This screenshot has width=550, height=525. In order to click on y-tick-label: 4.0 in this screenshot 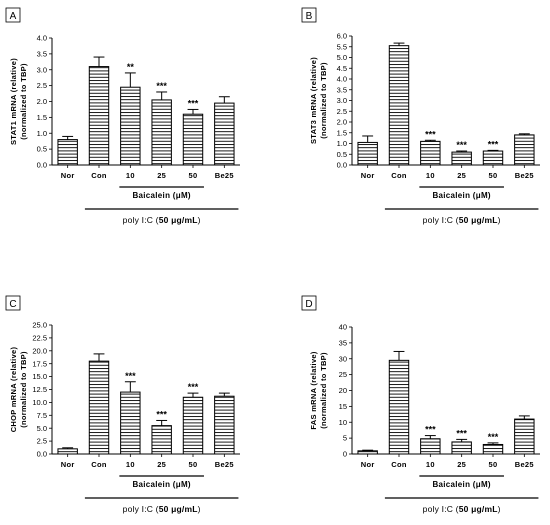, I will do `click(342, 79)`.